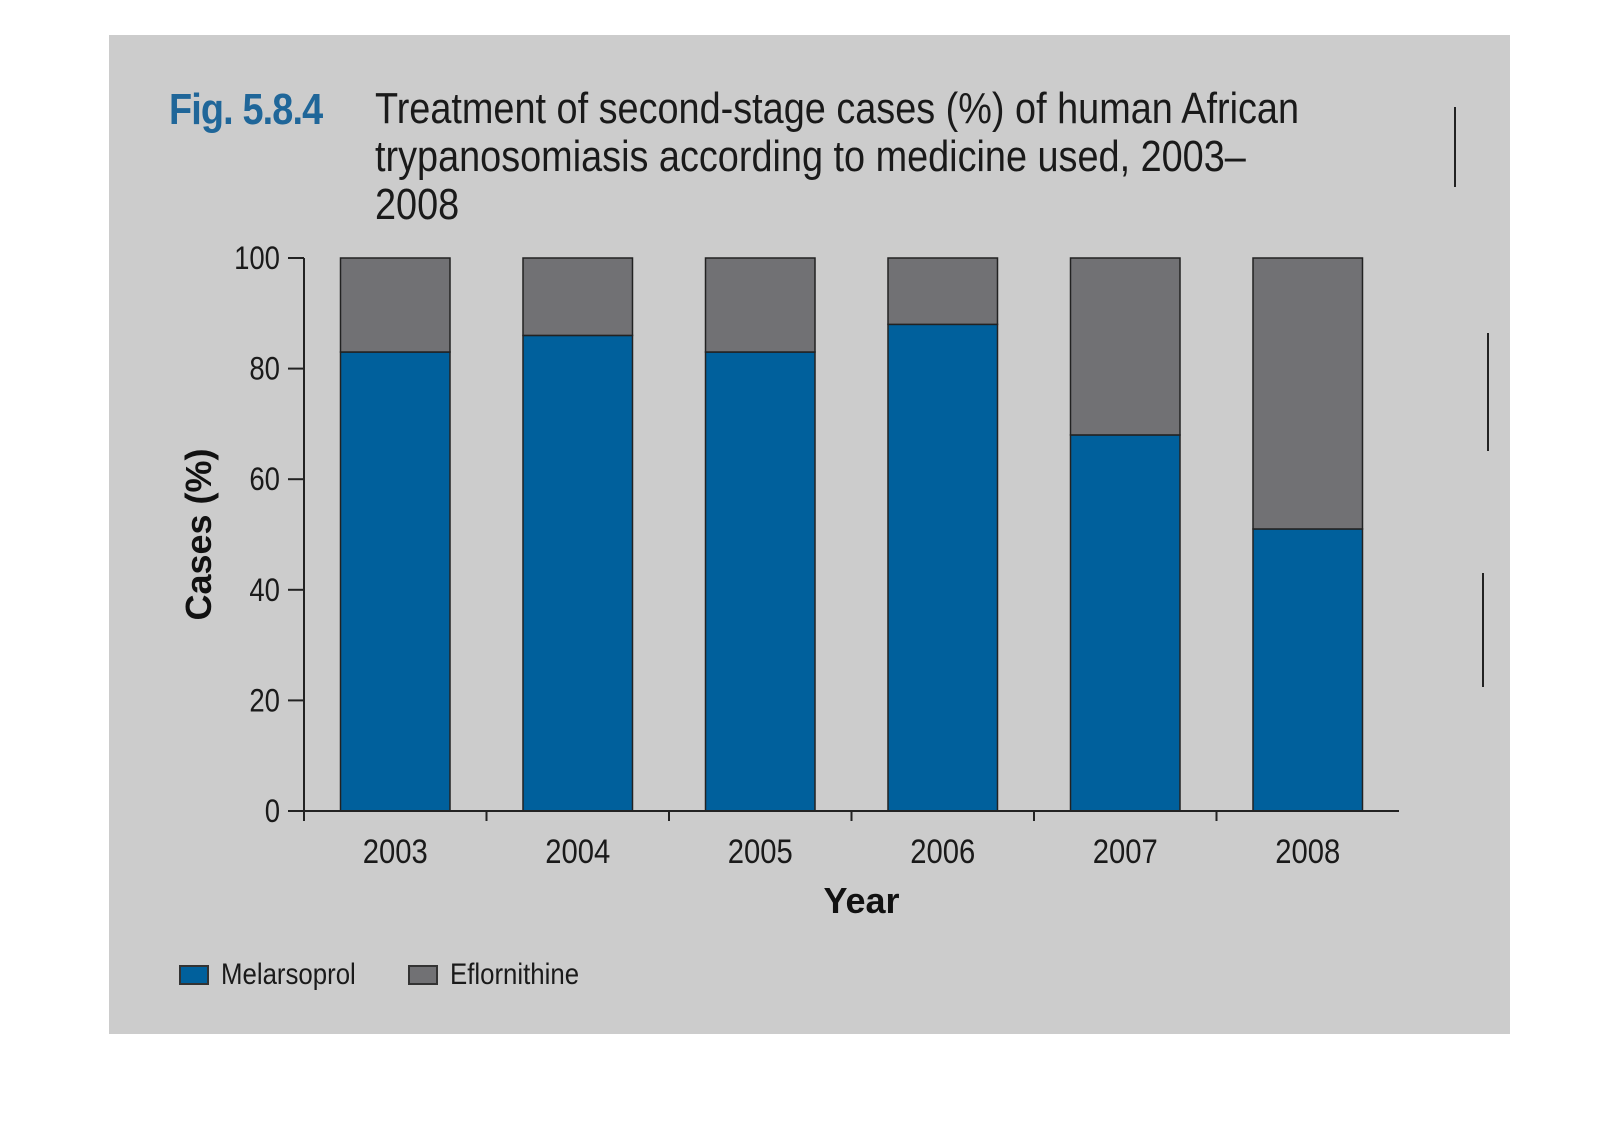  I want to click on x-tick-label-2005: 2005, so click(760, 851).